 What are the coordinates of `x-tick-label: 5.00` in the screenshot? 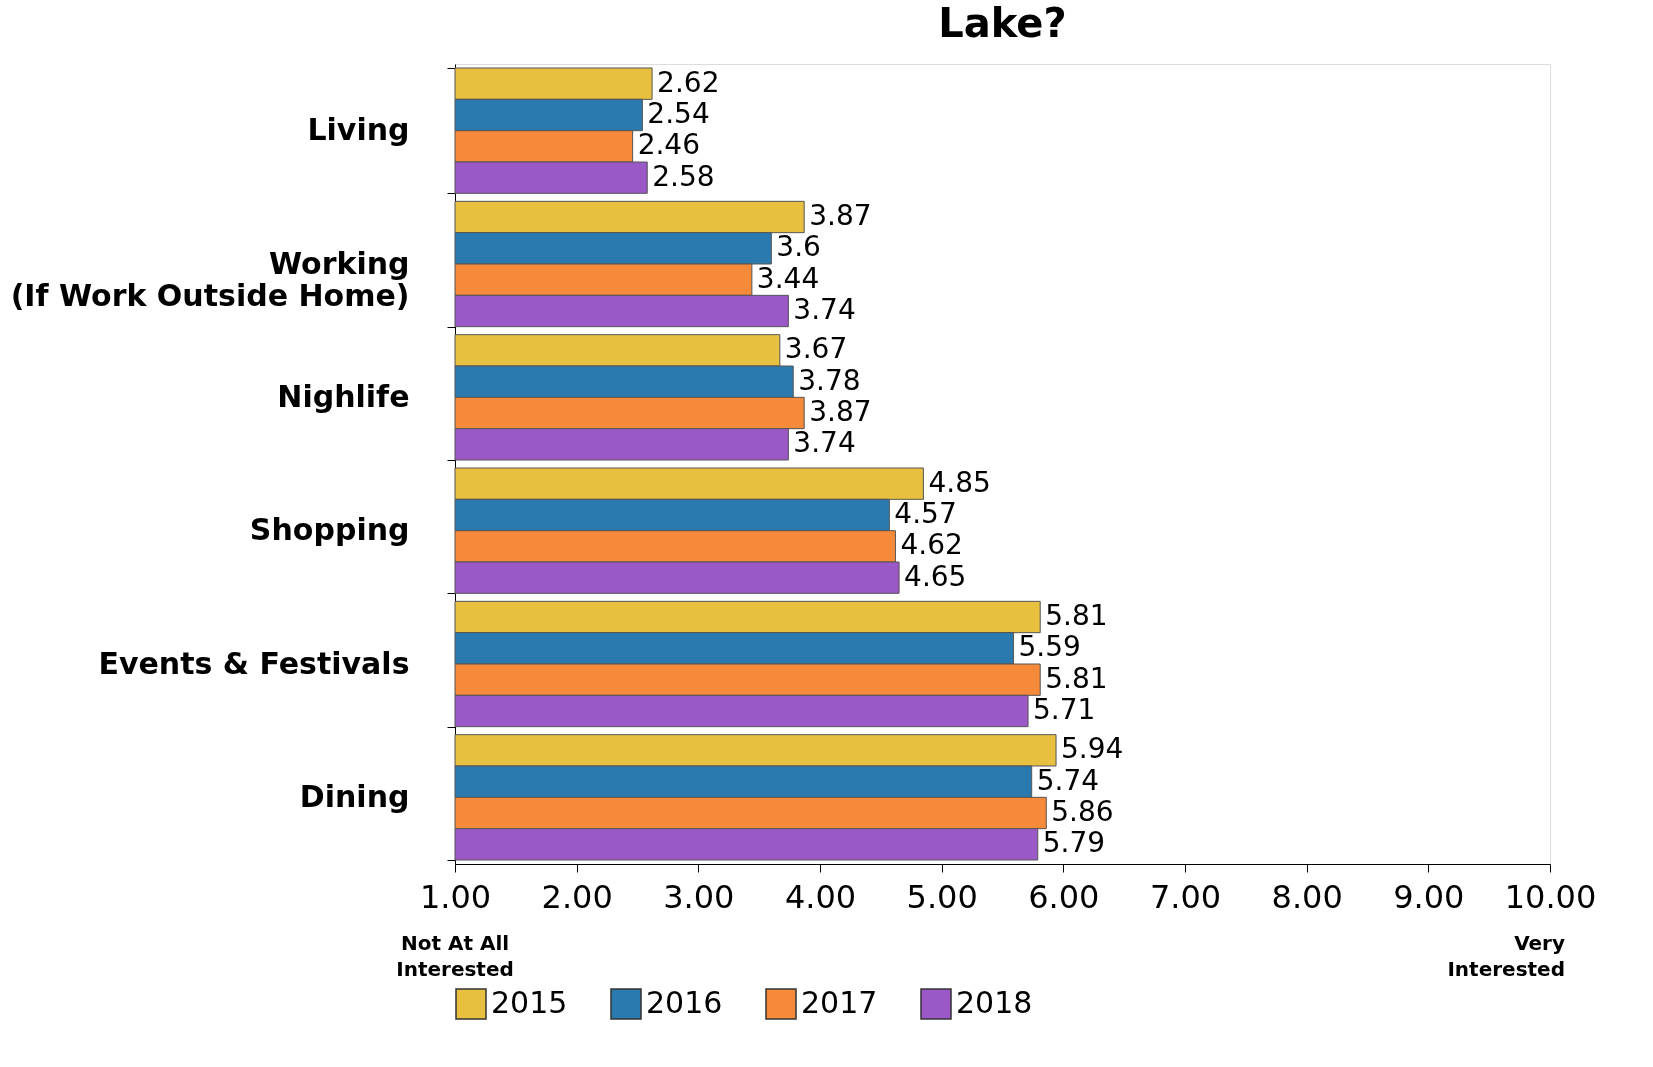 It's located at (942, 896).